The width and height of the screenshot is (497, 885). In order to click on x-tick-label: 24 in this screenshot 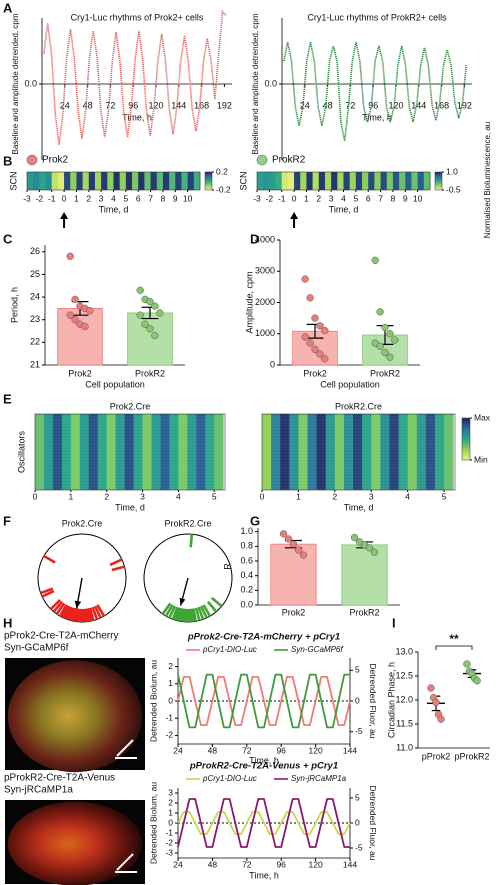, I will do `click(65, 105)`.